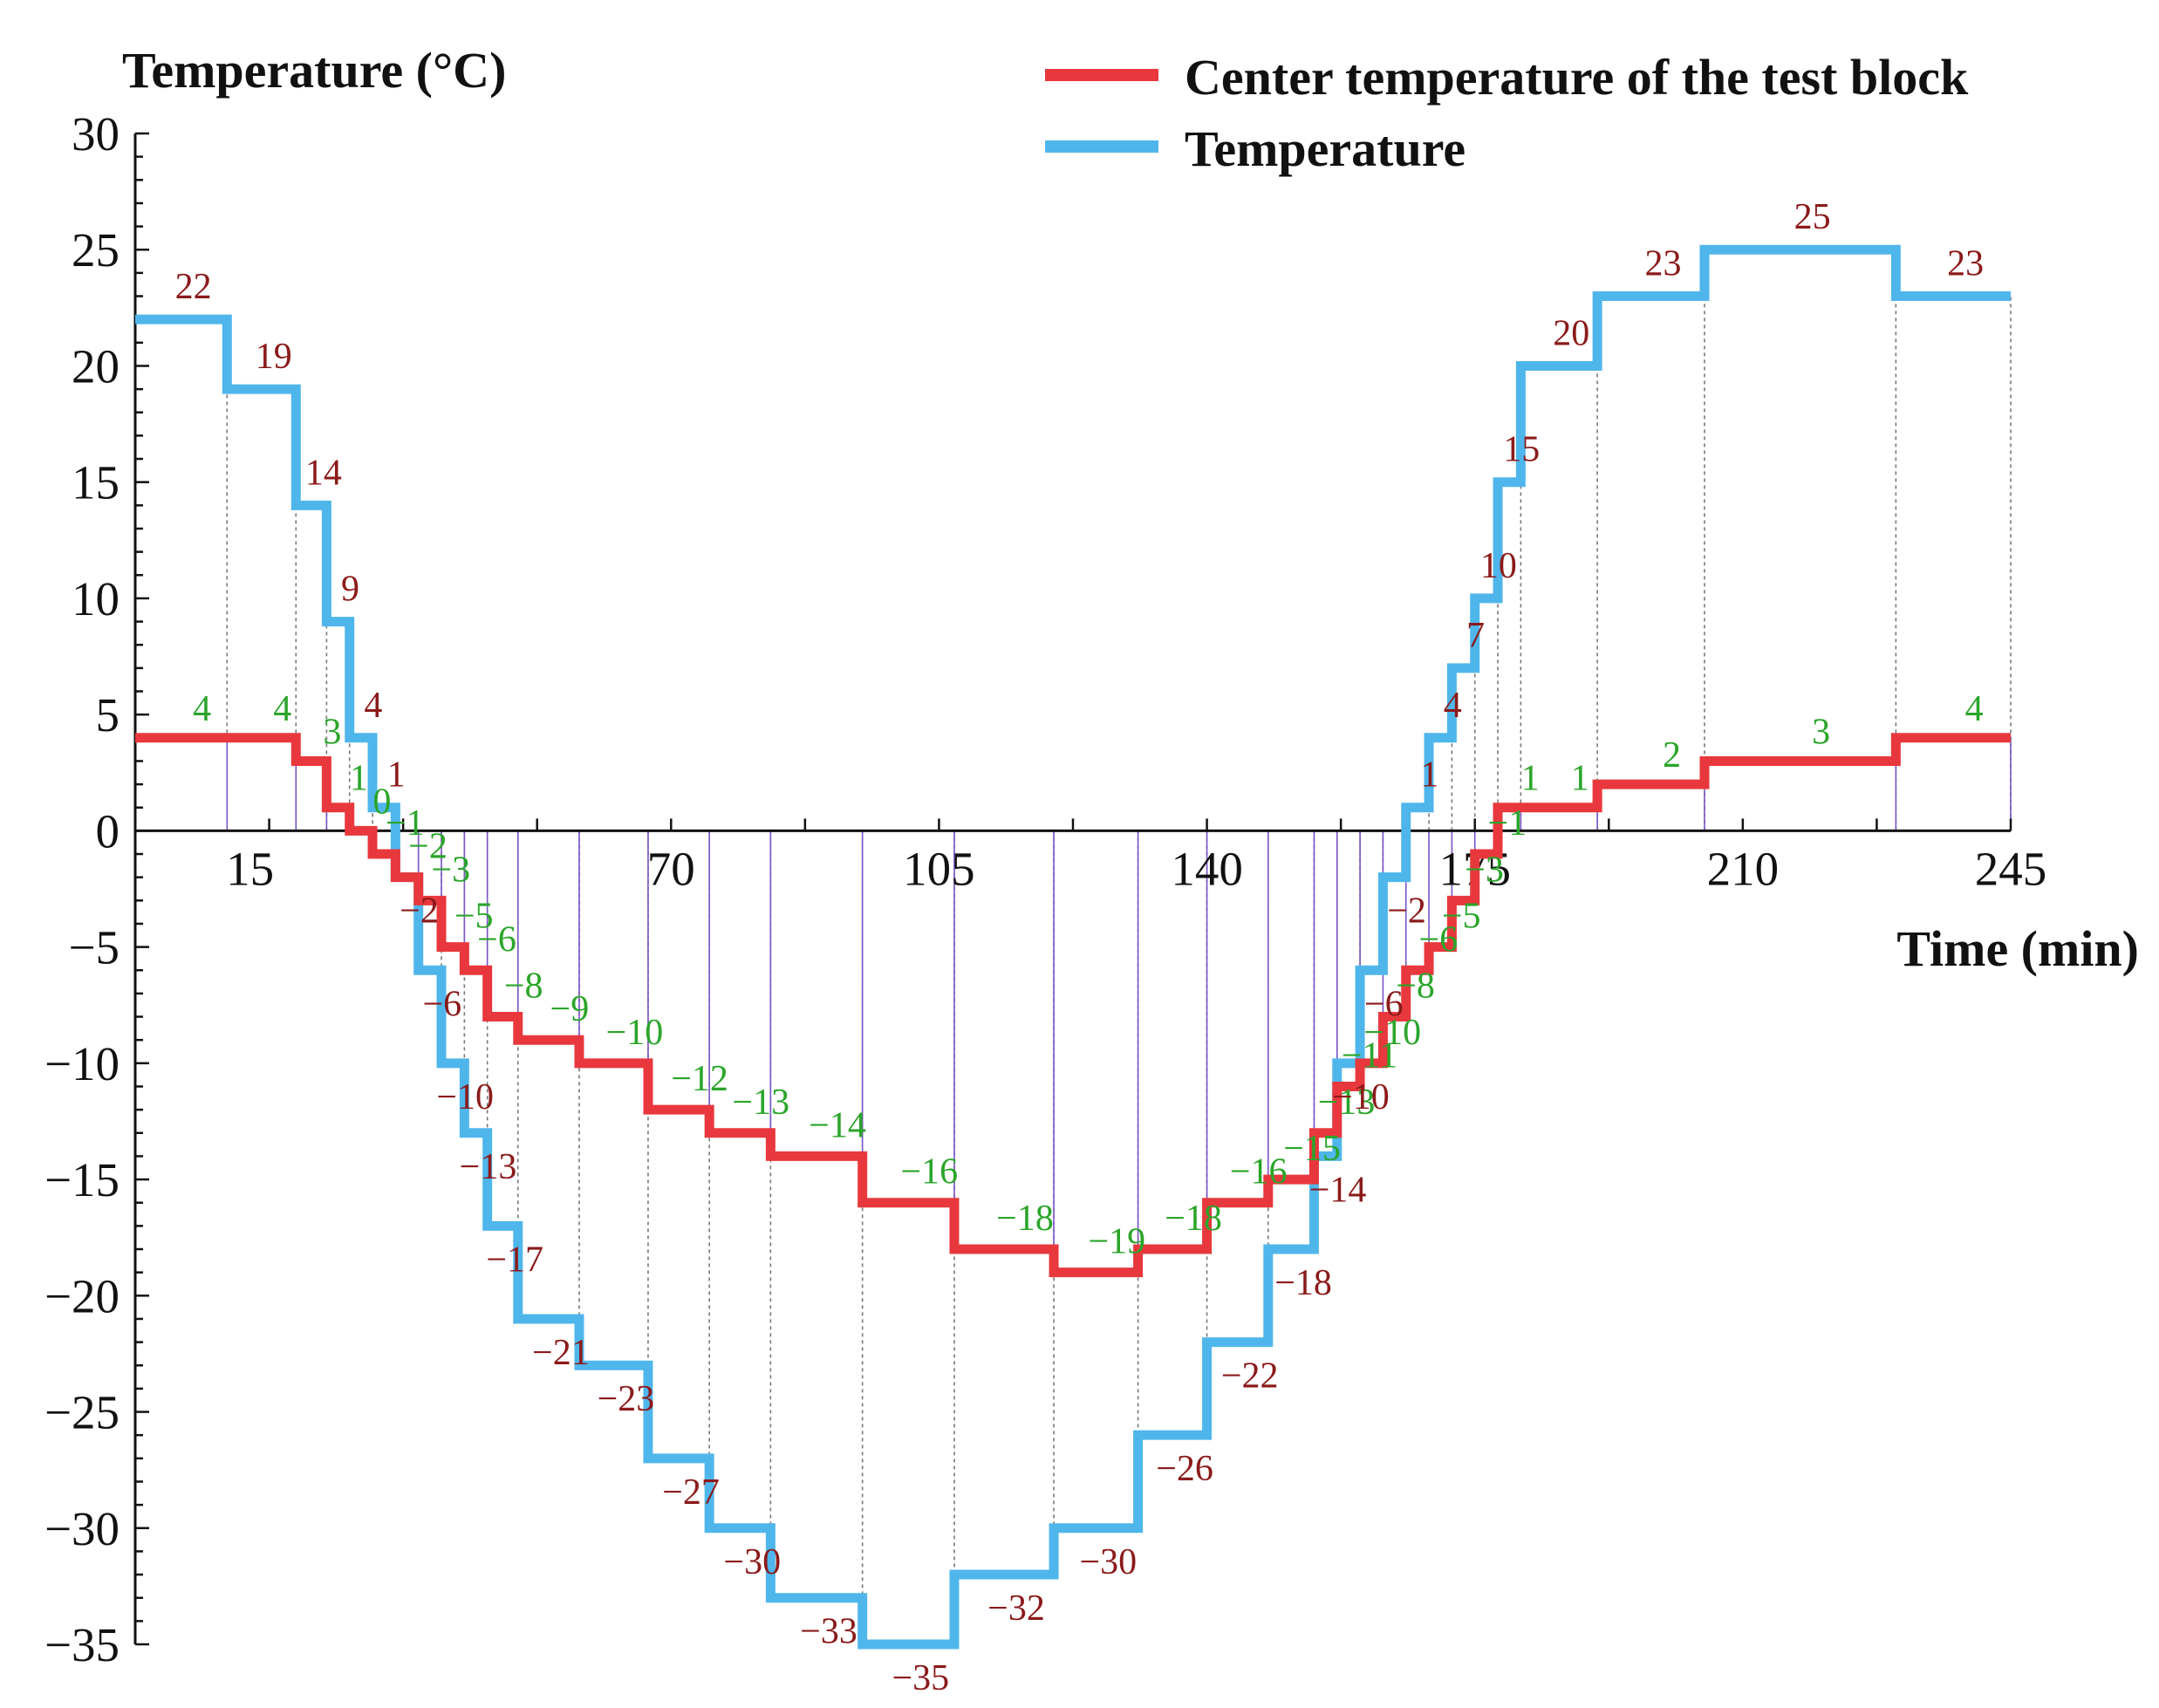  What do you see at coordinates (82, 1529) in the screenshot?
I see `y-tick-label: −30` at bounding box center [82, 1529].